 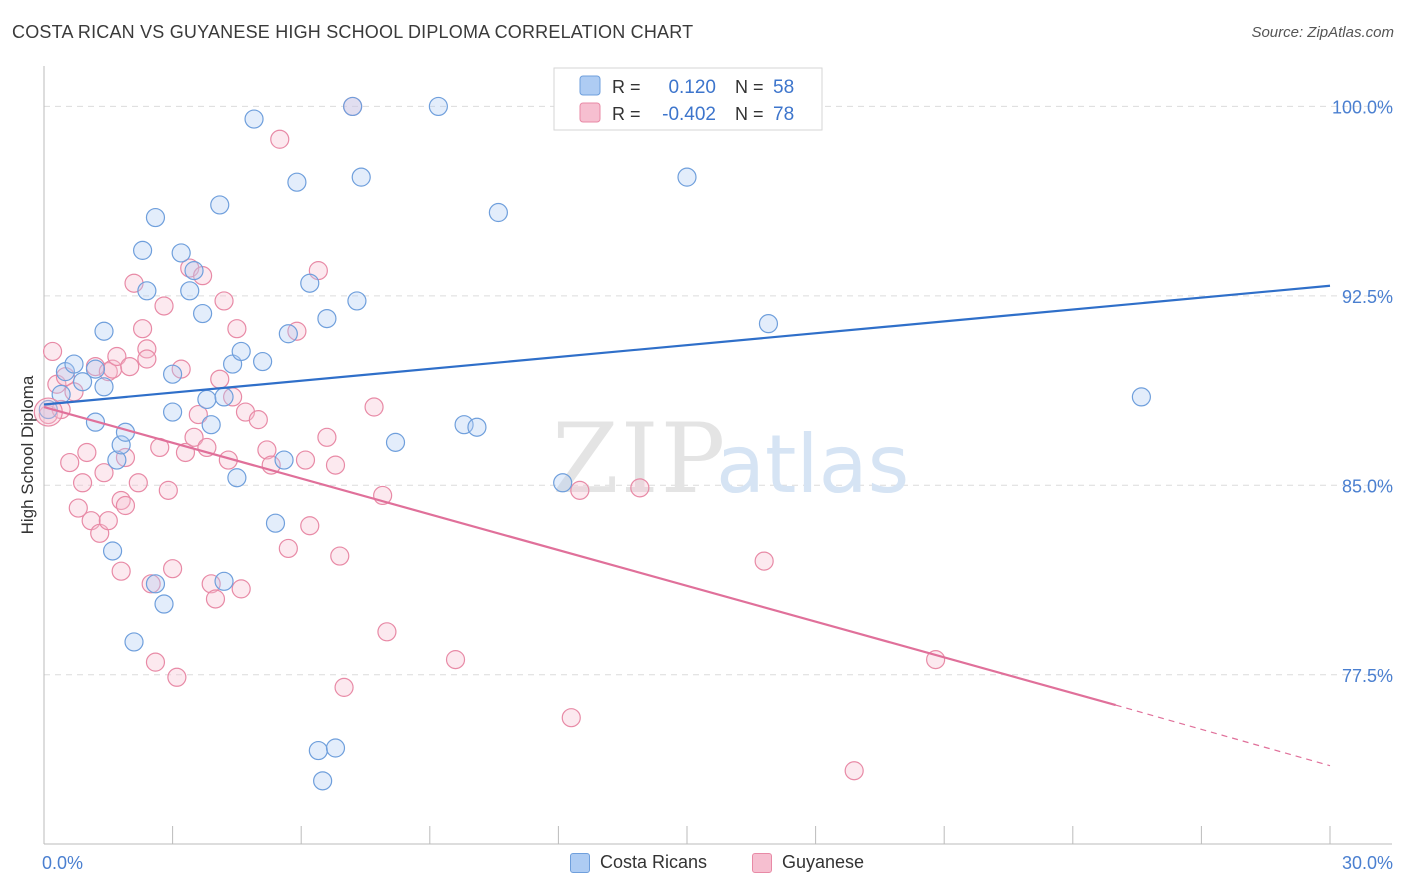 I want to click on legend-label-costa-ricans: Costa Ricans, so click(x=654, y=862).